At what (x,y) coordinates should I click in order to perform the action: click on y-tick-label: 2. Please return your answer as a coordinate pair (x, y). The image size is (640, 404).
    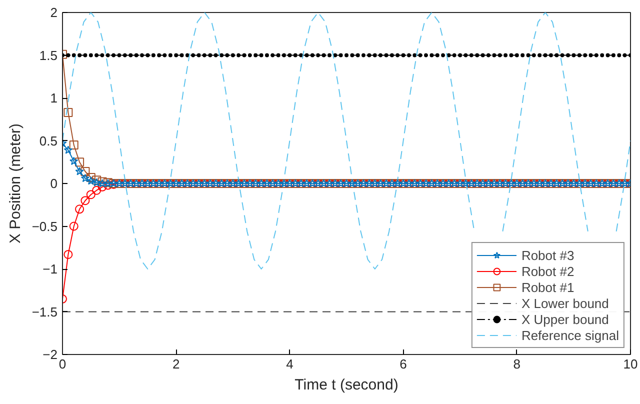
    Looking at the image, I should click on (54, 12).